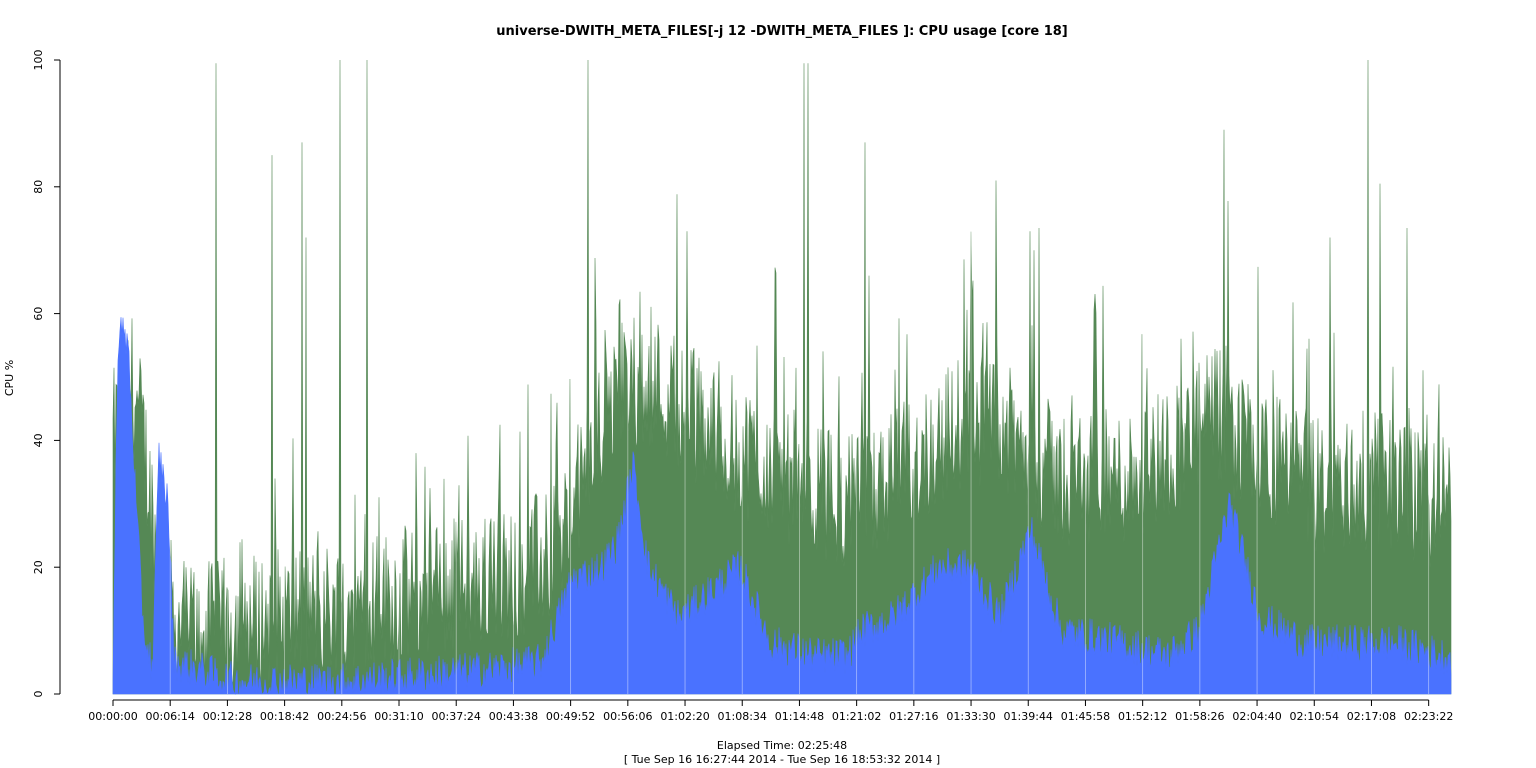 Image resolution: width=1536 pixels, height=768 pixels. I want to click on y-tick-label: 0, so click(38, 694).